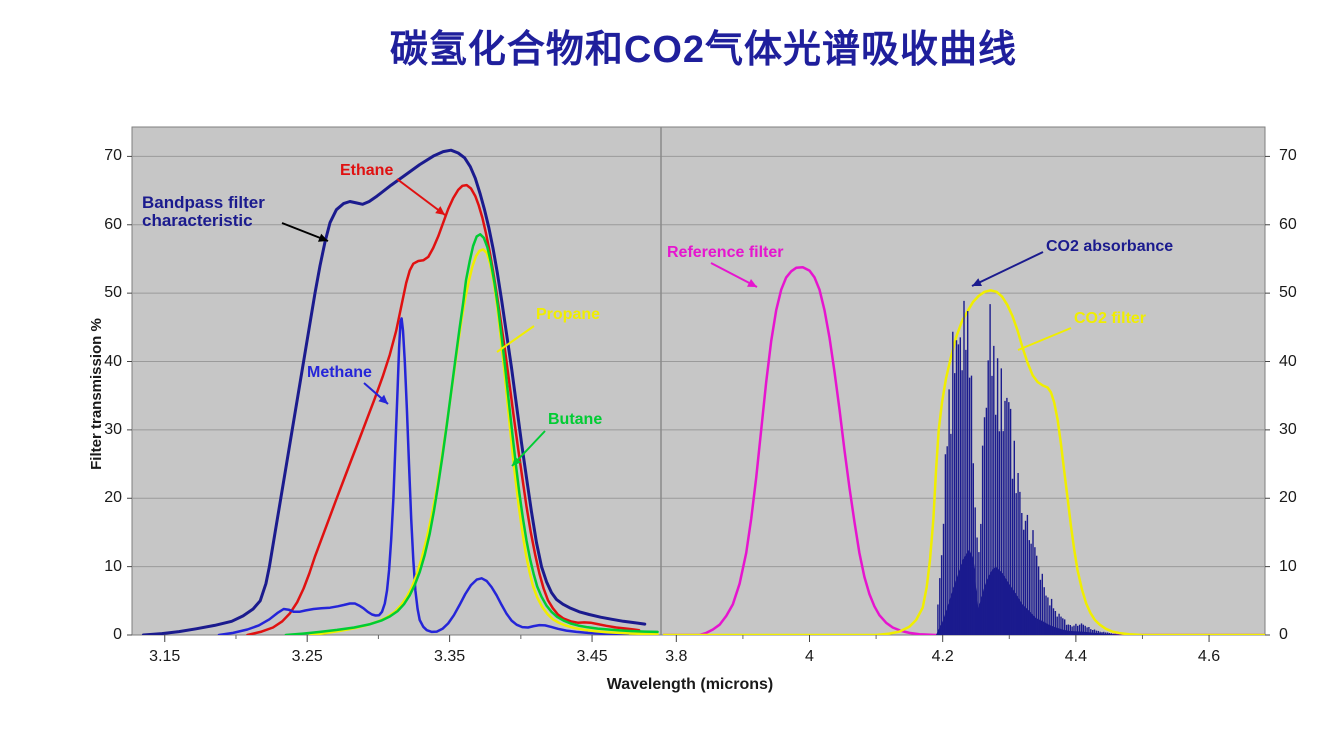 This screenshot has height=729, width=1337. I want to click on y-tick-label-left: 0, so click(117, 634).